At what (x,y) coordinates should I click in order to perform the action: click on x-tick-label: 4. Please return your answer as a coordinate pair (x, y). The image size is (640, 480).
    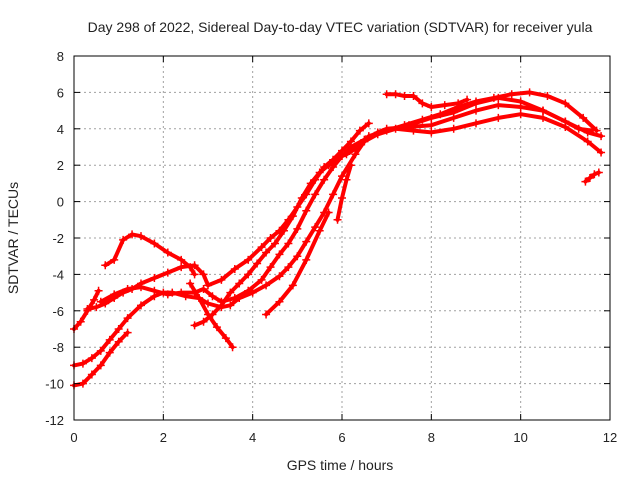
    Looking at the image, I should click on (252, 437).